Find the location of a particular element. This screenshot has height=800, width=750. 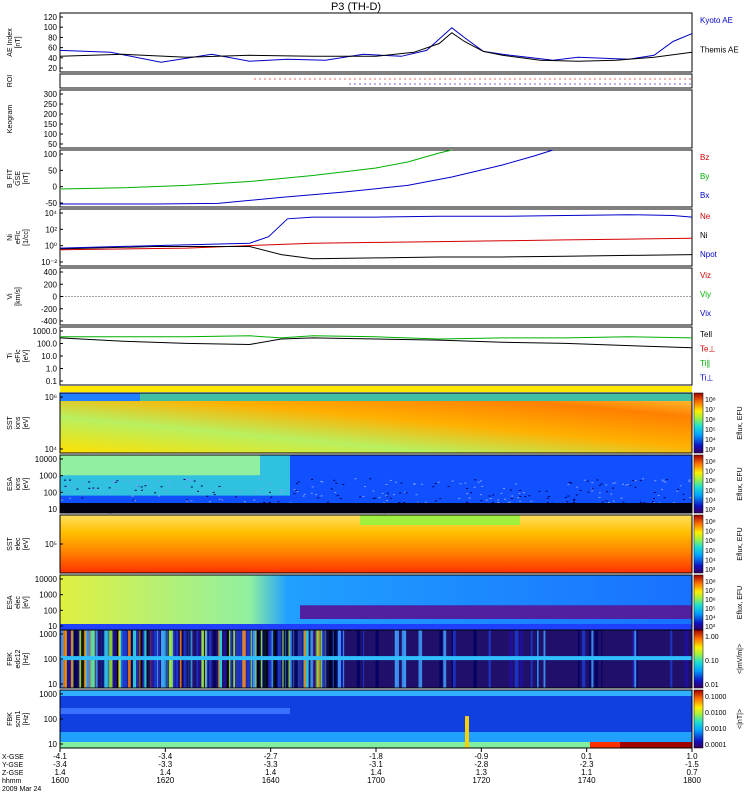

y-tick-label: 10⁵ is located at coordinates (51, 544).